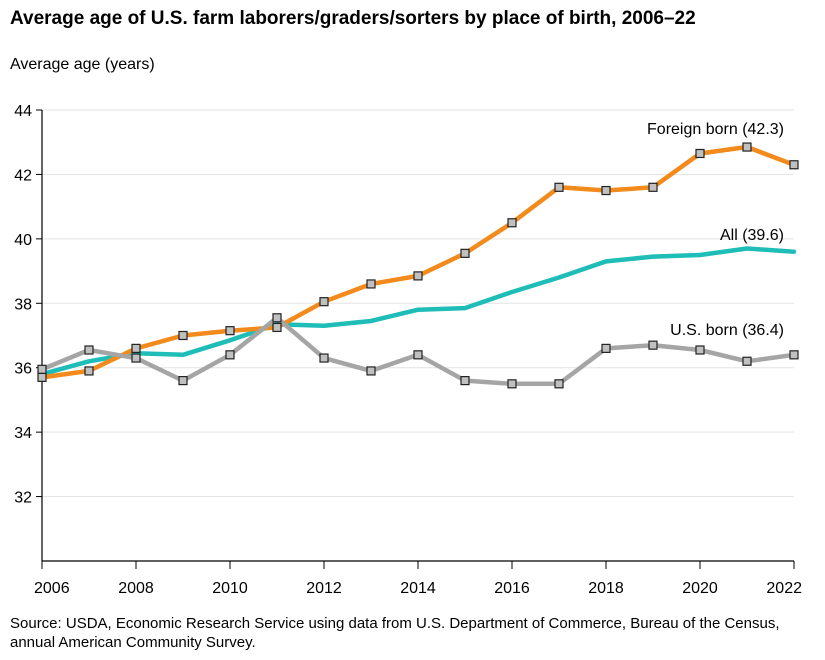  What do you see at coordinates (277, 318) in the screenshot?
I see `series-2-point-2011` at bounding box center [277, 318].